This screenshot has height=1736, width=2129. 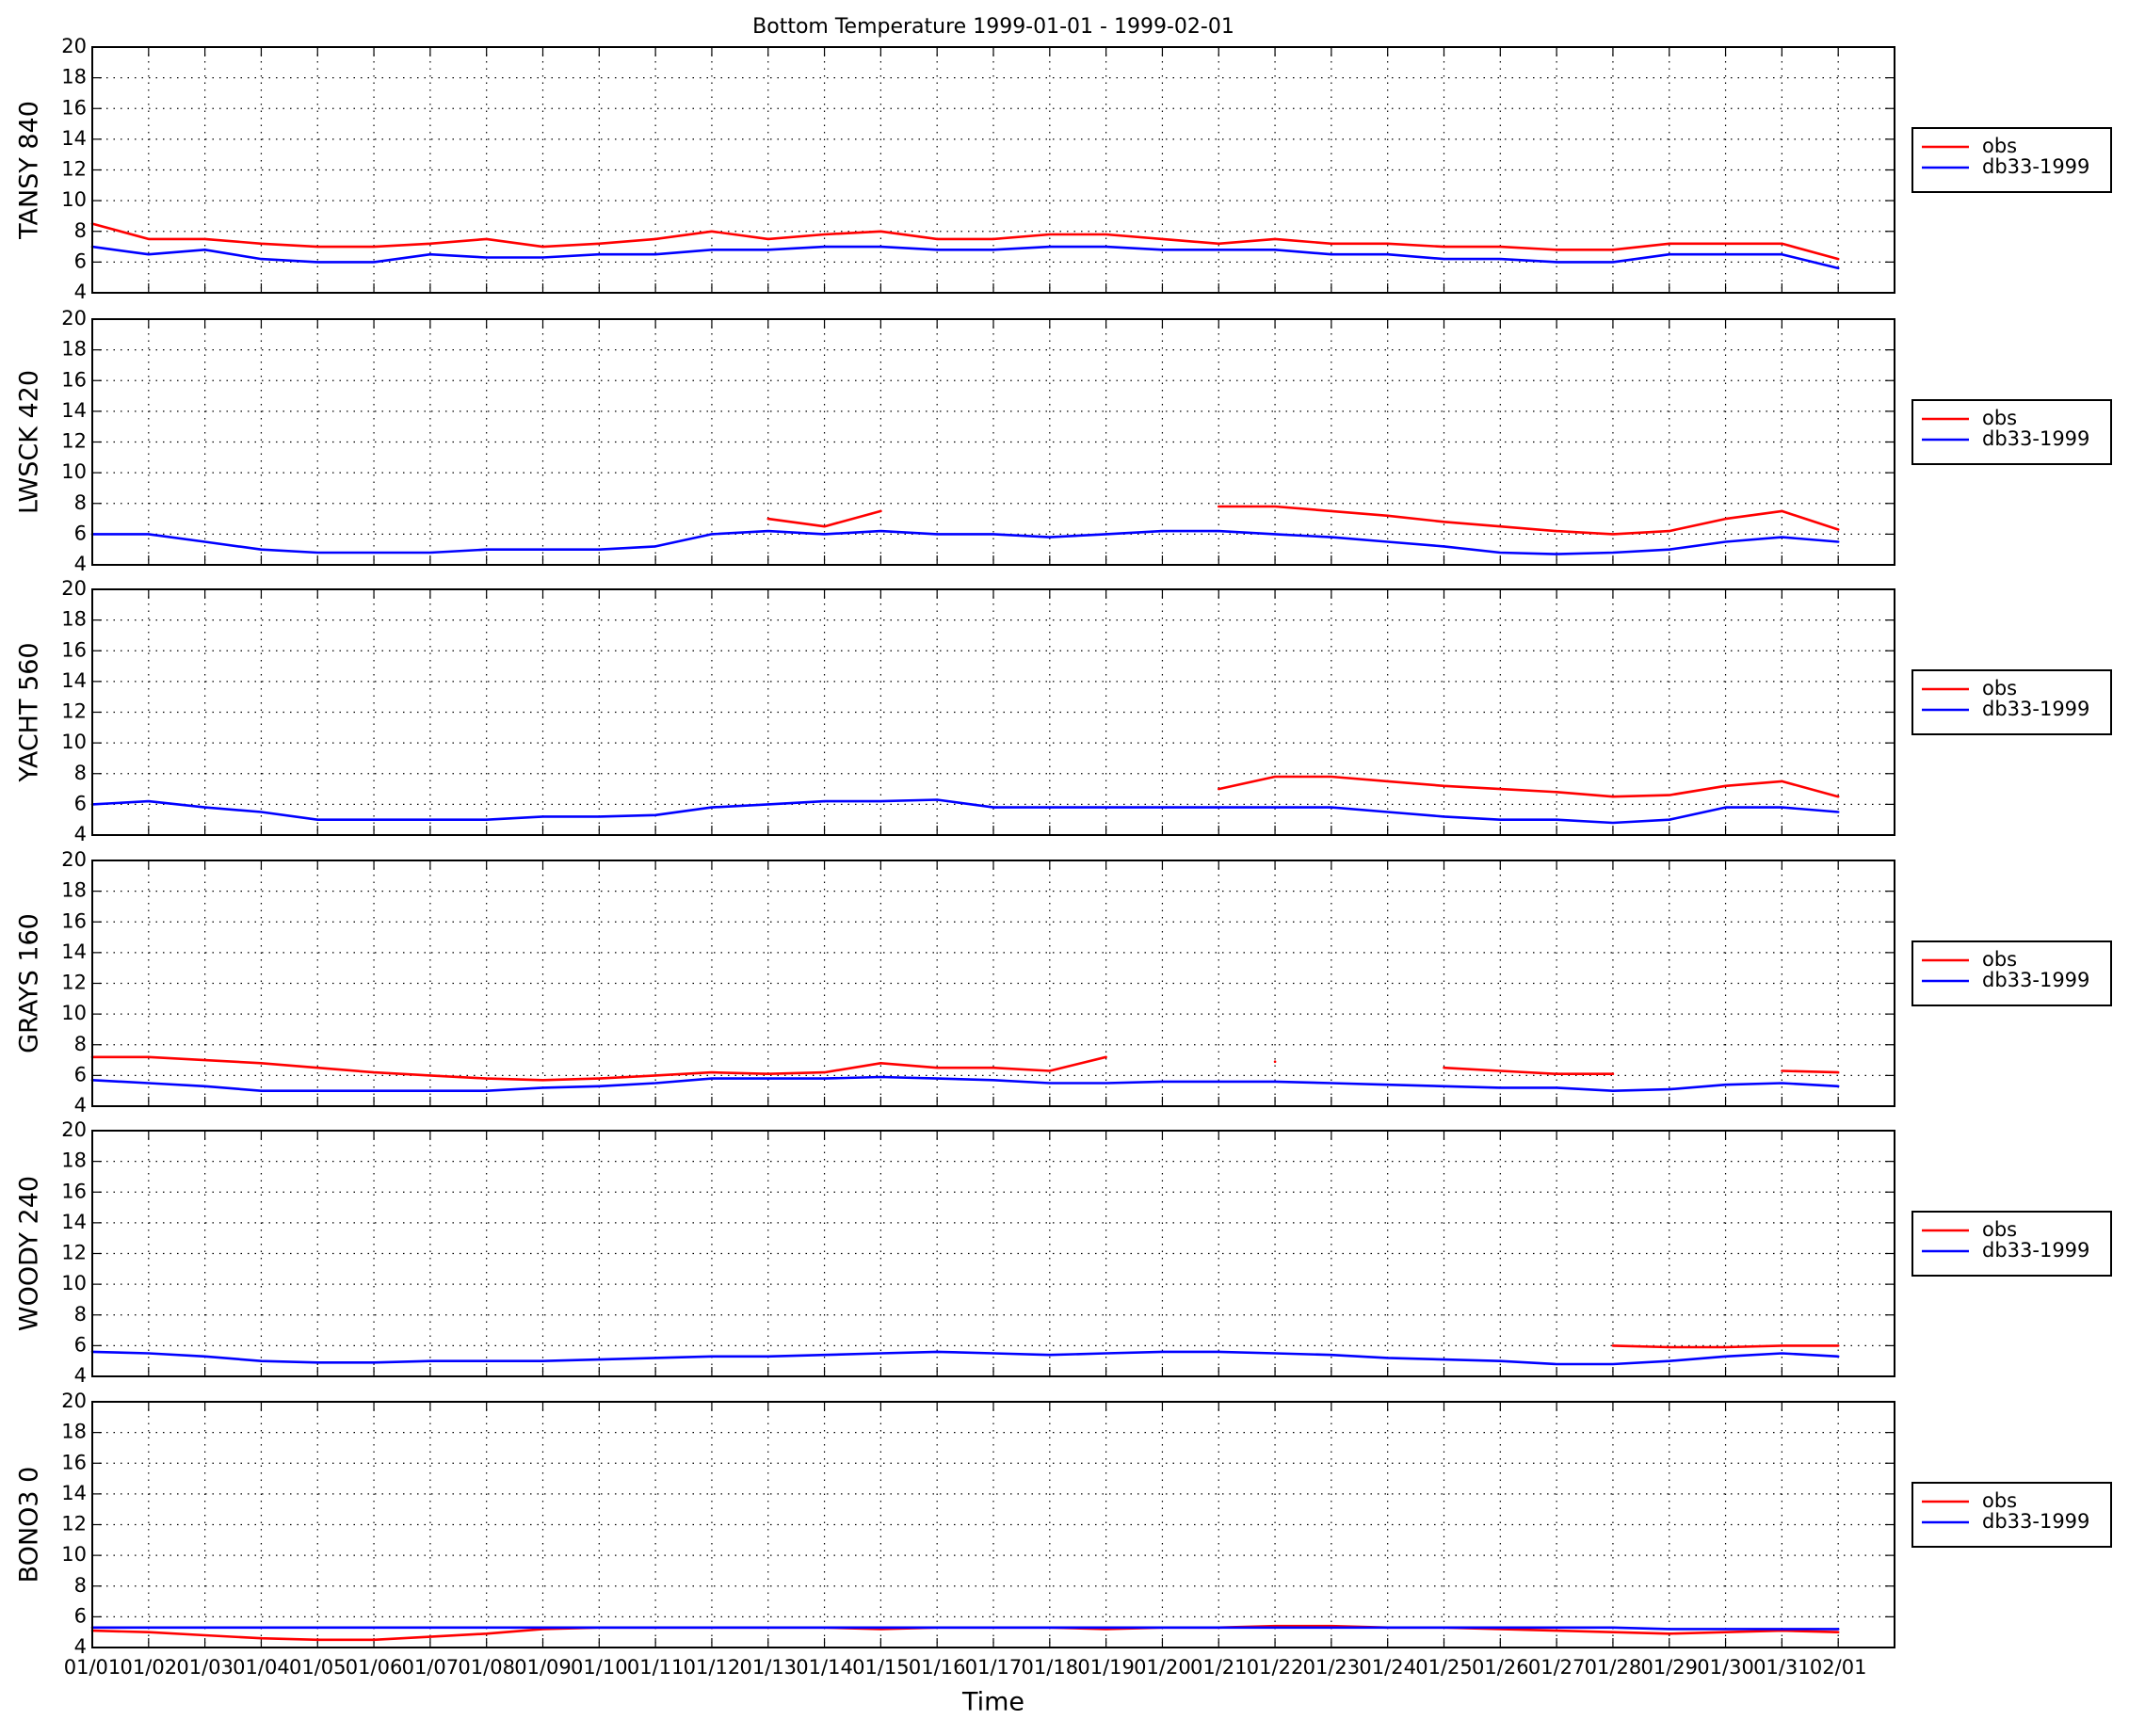 What do you see at coordinates (1500, 1667) in the screenshot?
I see `x-tick-label: 01/26` at bounding box center [1500, 1667].